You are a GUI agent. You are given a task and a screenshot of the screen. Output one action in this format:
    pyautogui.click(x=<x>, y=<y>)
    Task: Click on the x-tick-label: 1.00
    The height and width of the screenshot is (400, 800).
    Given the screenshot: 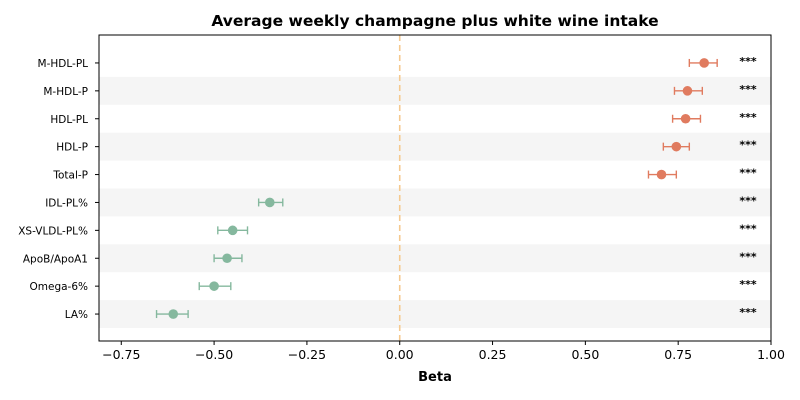 What is the action you would take?
    pyautogui.click(x=771, y=354)
    